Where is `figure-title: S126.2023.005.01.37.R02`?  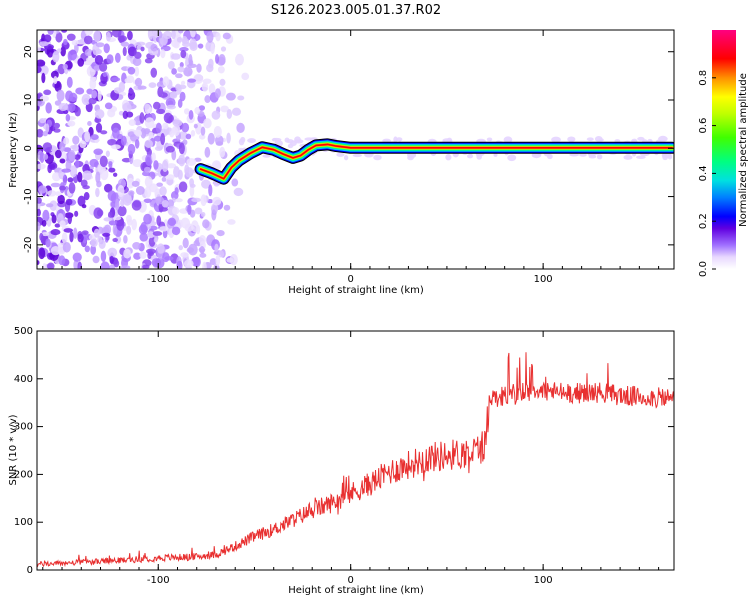
figure-title: S126.2023.005.01.37.R02 is located at coordinates (356, 10).